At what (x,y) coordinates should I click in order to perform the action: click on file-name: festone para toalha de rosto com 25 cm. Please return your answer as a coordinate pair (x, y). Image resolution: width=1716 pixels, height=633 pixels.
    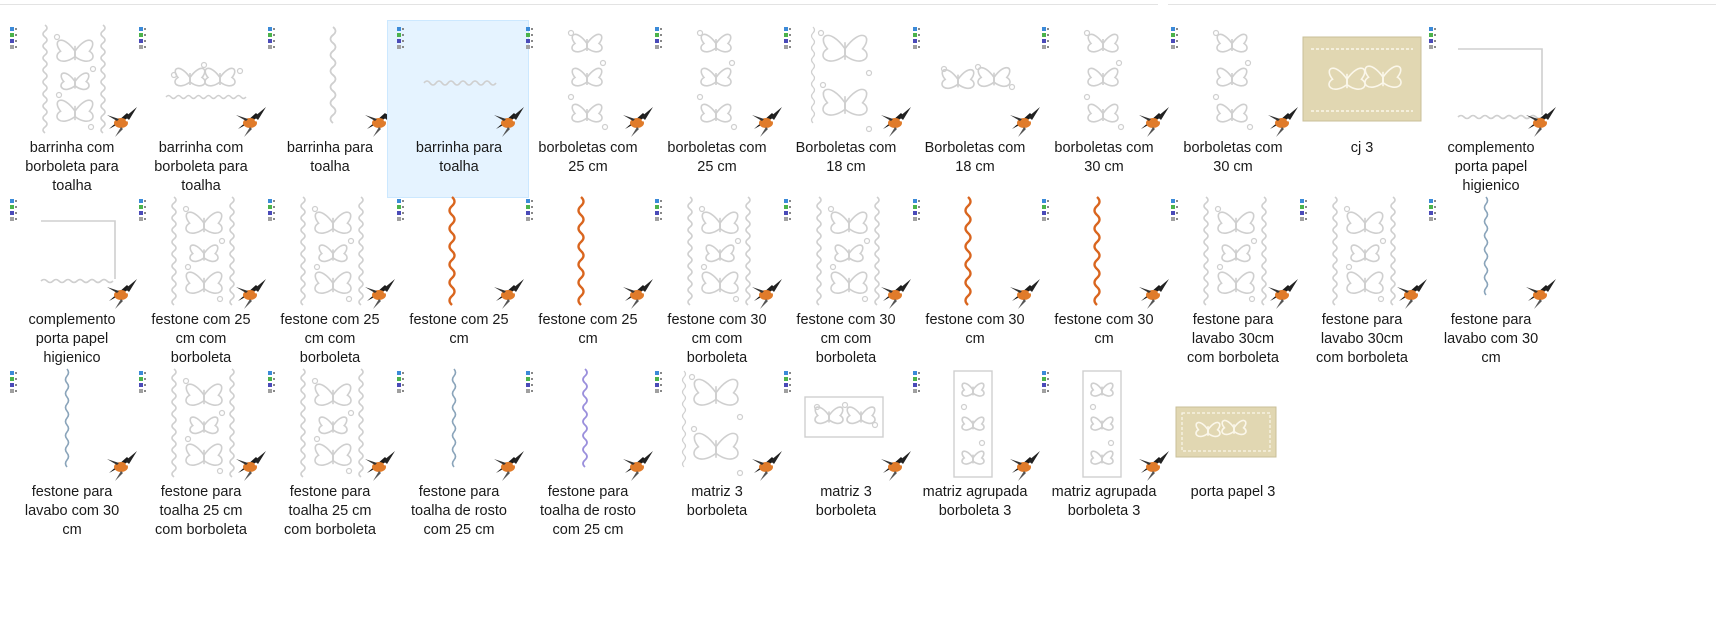
    Looking at the image, I should click on (588, 511).